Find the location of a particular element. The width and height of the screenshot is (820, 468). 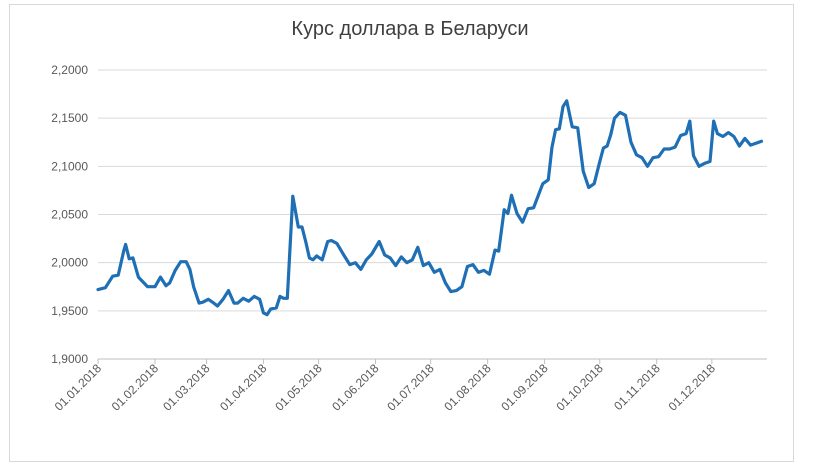

x-tick-label: 01.02.2018 is located at coordinates (135, 387).